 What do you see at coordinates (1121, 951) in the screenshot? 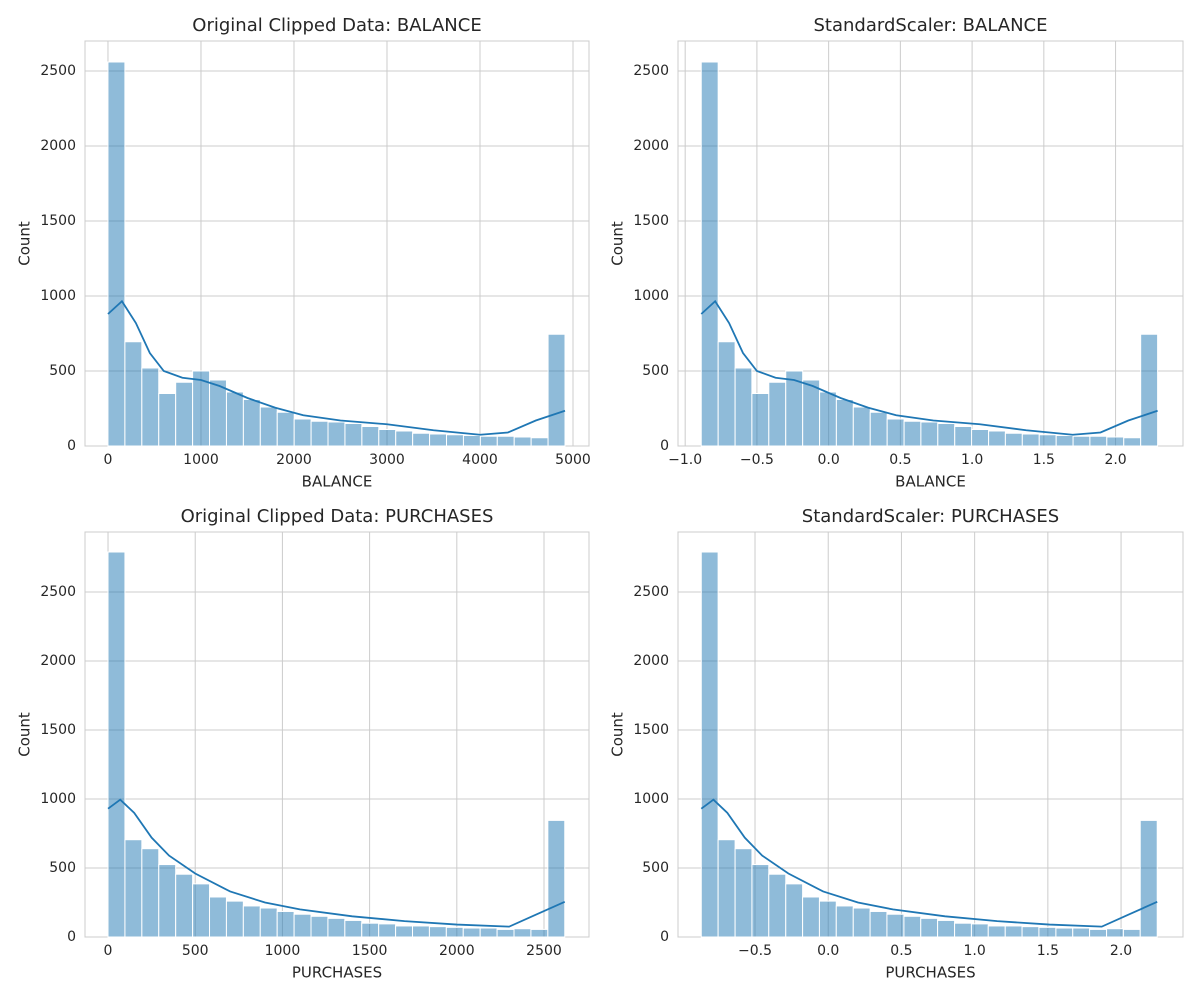
I see `x-tick-label: 2.0` at bounding box center [1121, 951].